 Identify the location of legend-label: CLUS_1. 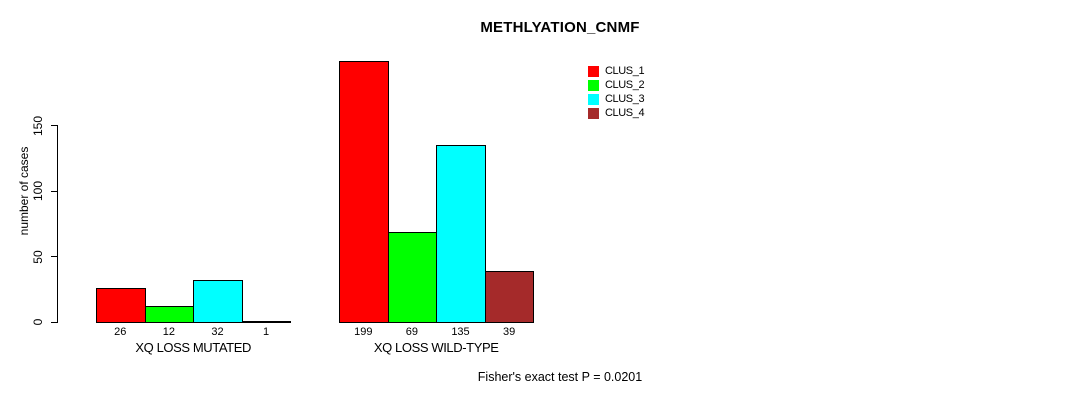
(625, 71).